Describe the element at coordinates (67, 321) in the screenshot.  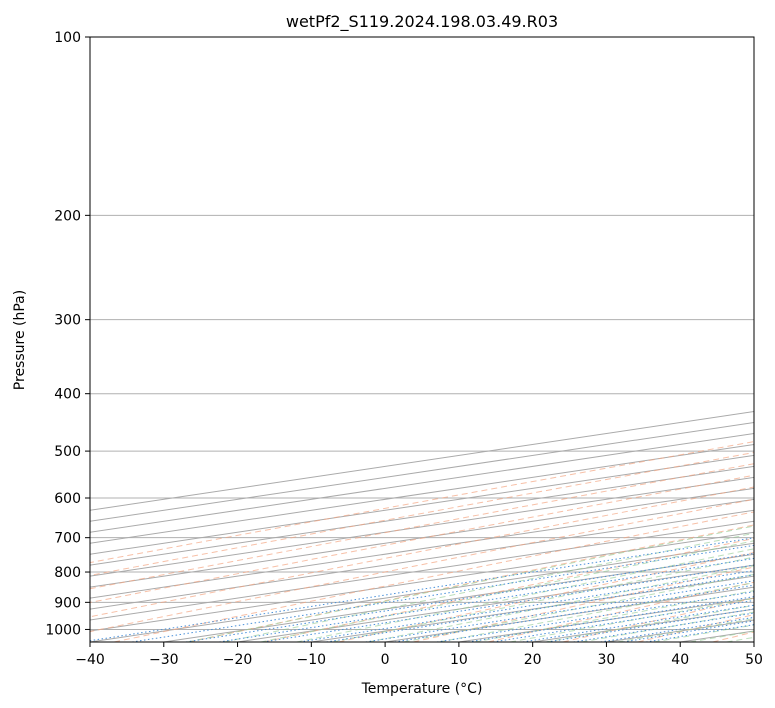
I see `y-tick-label: 300` at that location.